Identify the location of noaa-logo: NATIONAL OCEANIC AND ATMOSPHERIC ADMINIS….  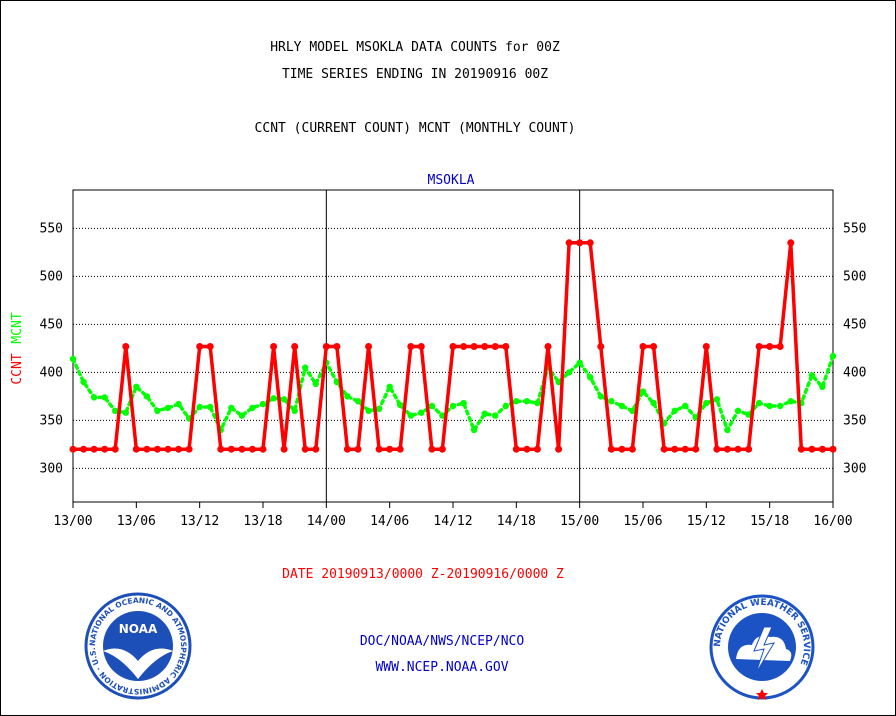
(137, 645).